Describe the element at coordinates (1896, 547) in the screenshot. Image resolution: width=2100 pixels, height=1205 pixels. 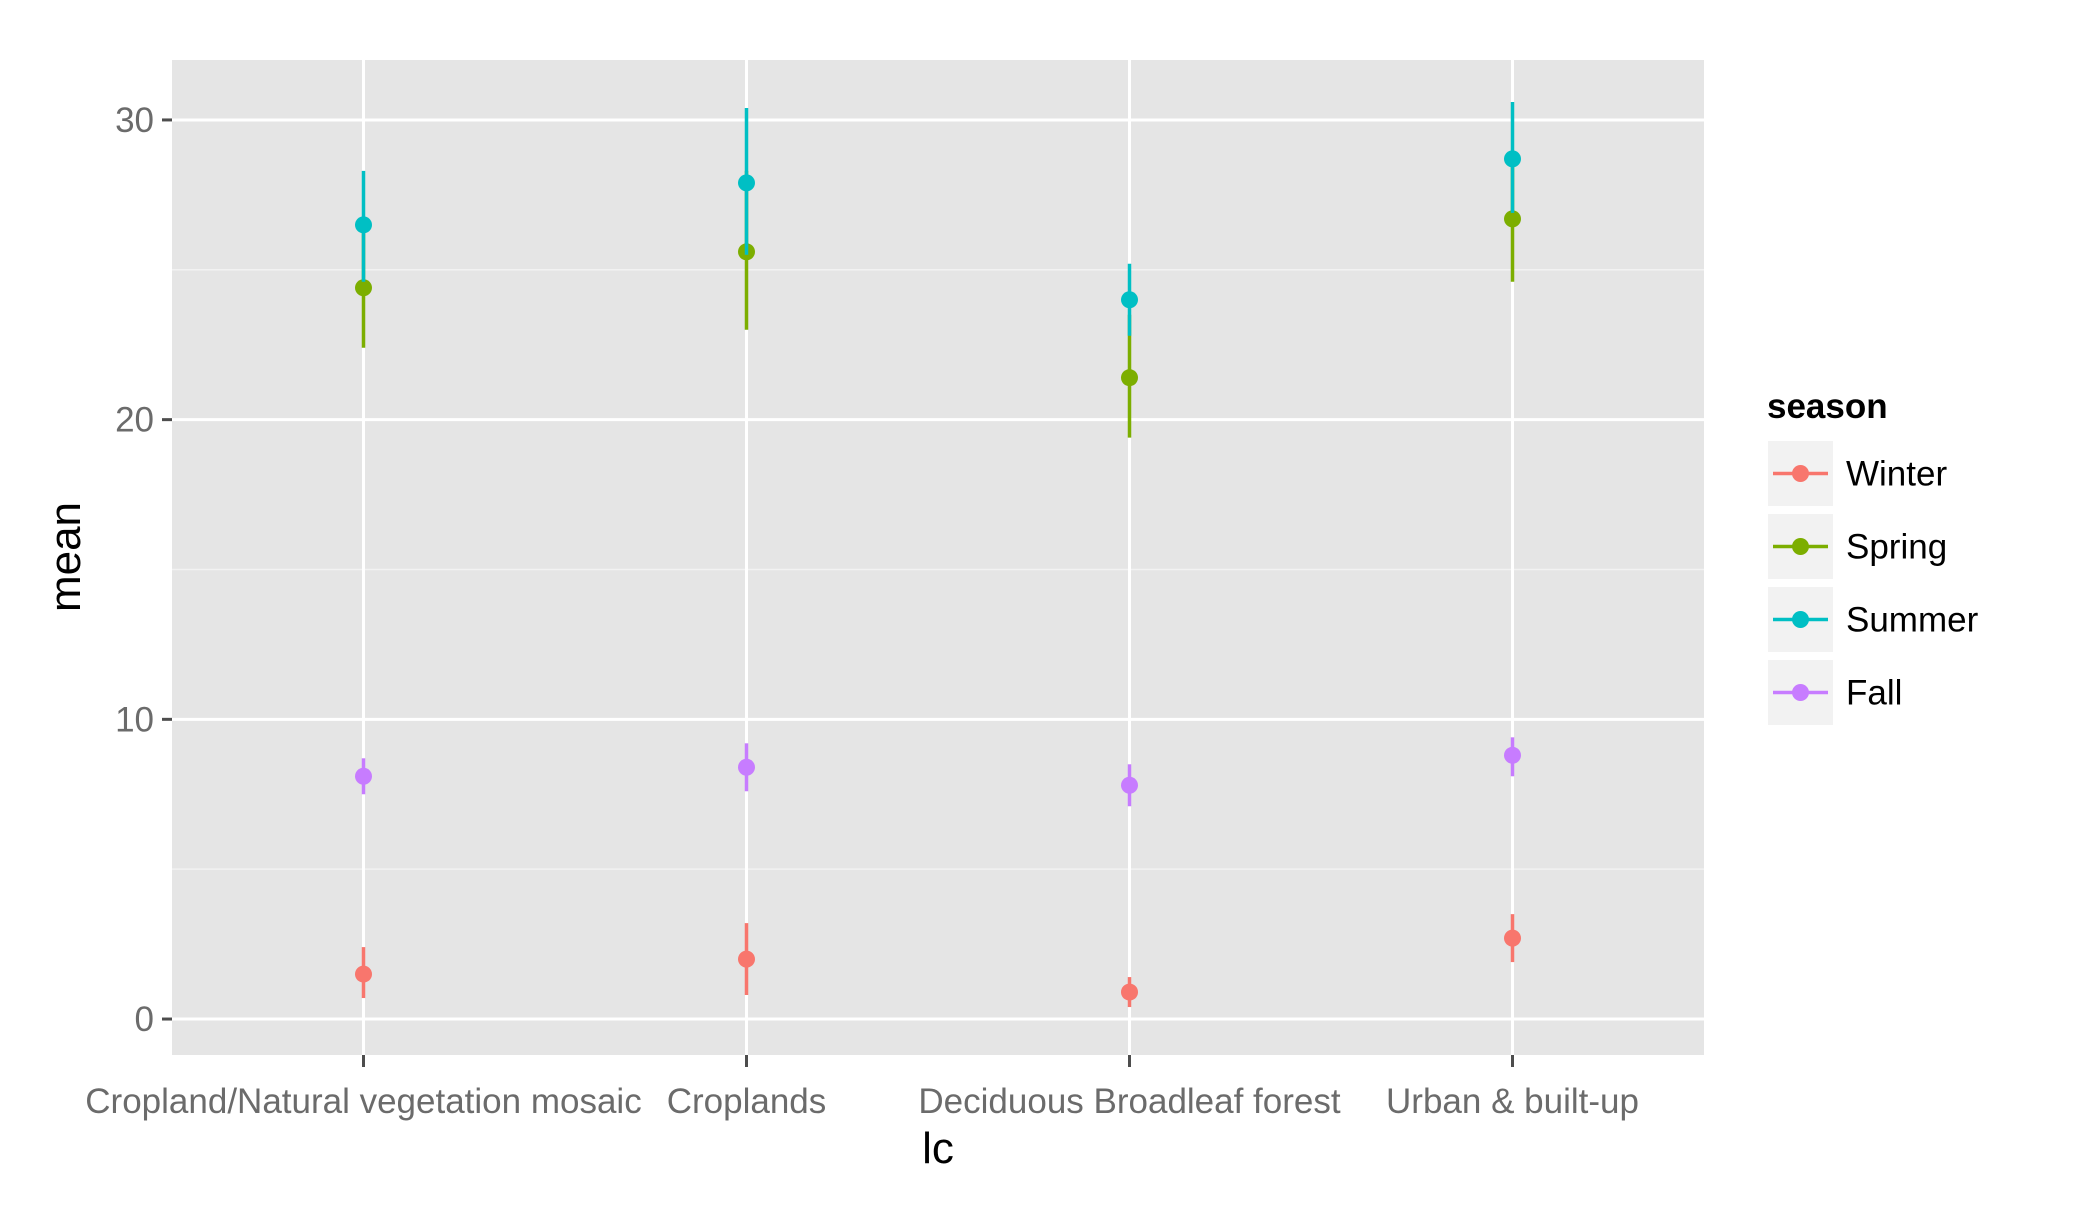
I see `legend-label-spring: Spring` at that location.